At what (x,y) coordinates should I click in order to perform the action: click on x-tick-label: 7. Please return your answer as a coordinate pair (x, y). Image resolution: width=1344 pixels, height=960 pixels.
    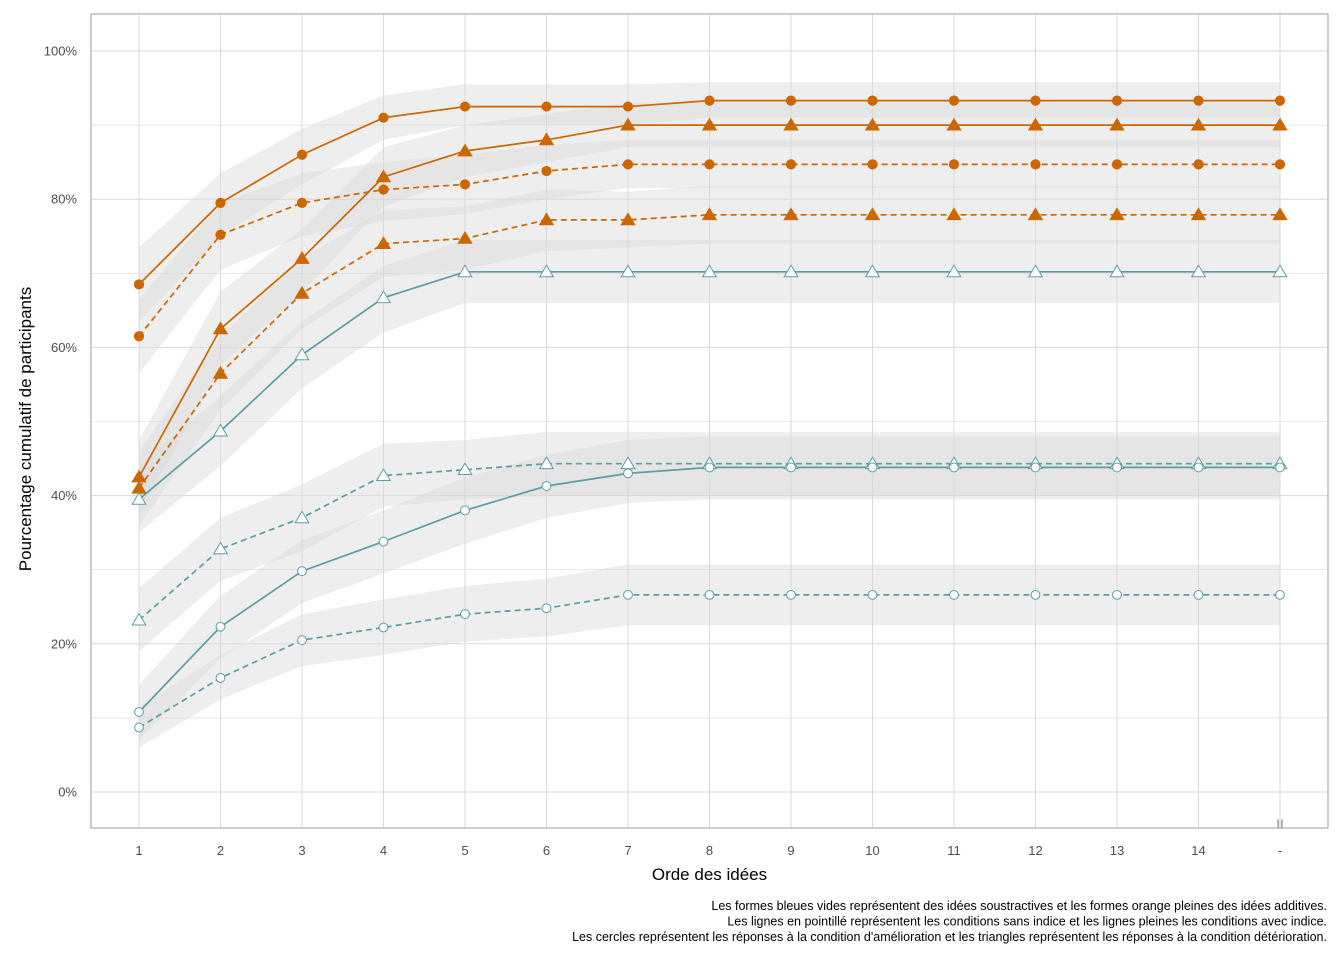
    Looking at the image, I should click on (627, 850).